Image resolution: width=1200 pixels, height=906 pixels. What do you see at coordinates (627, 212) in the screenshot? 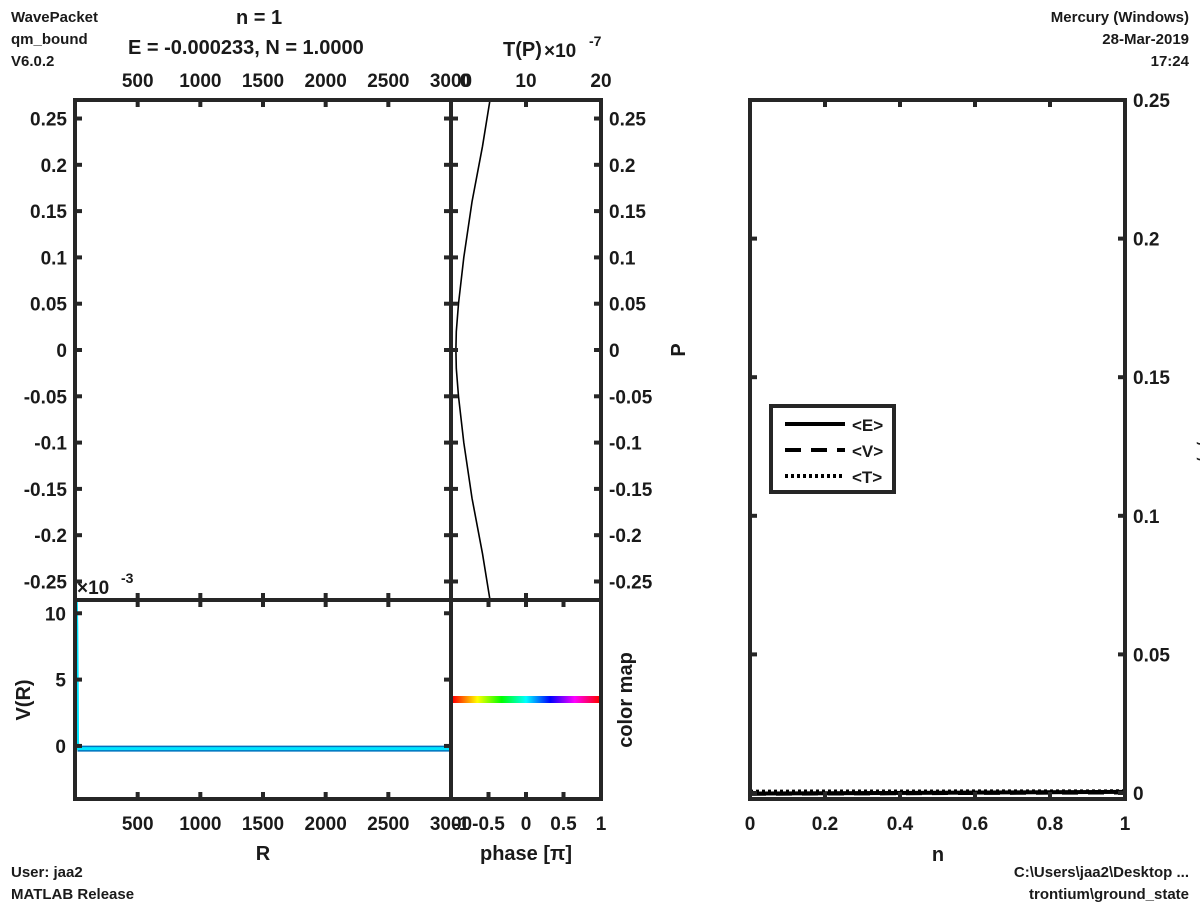
I see `momentum-density-y-tick-label: 0.15` at bounding box center [627, 212].